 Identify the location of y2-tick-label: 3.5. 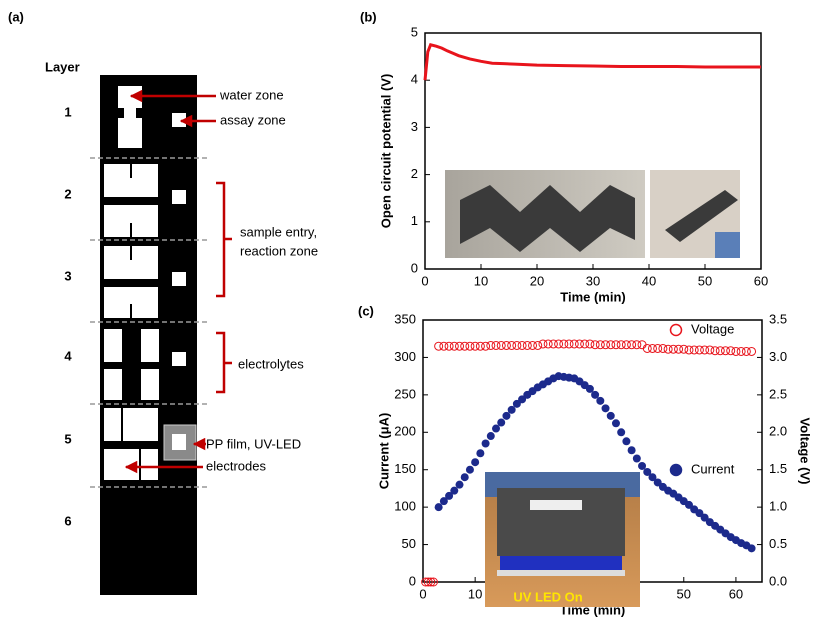
(778, 318).